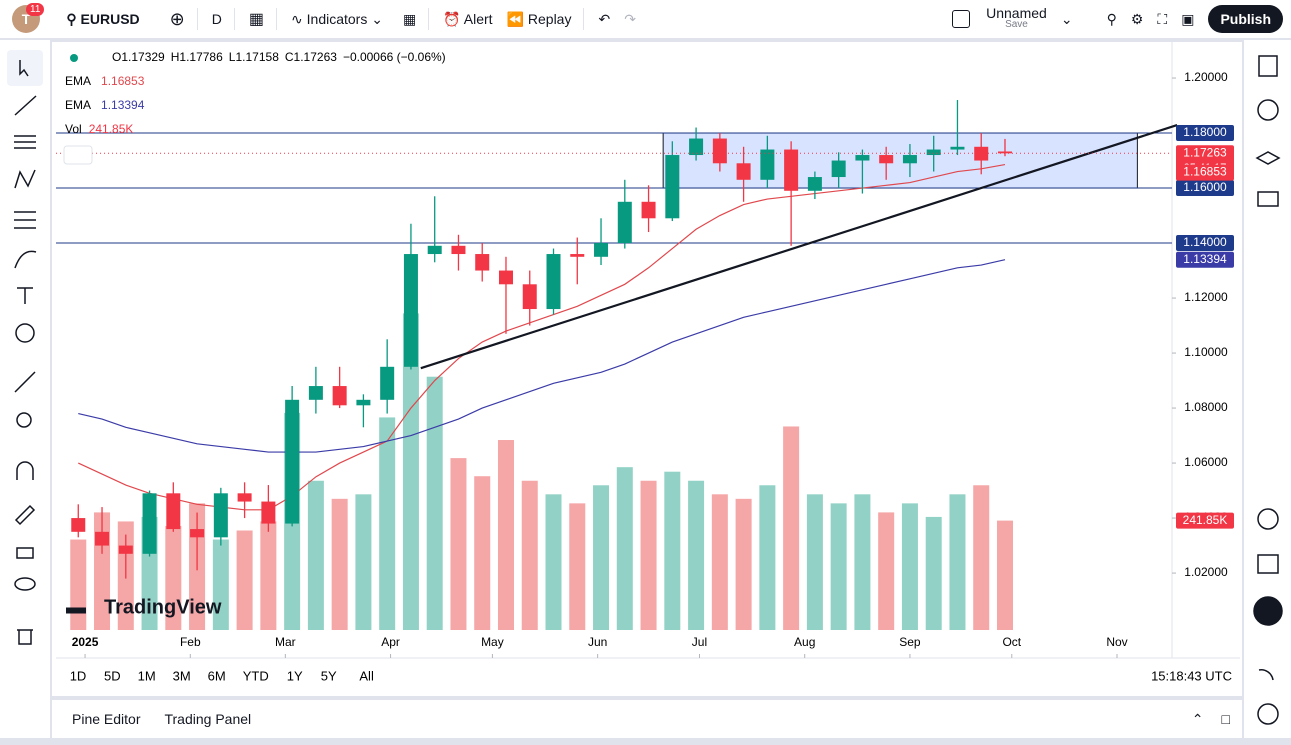  I want to click on help-icon, so click(1268, 714).